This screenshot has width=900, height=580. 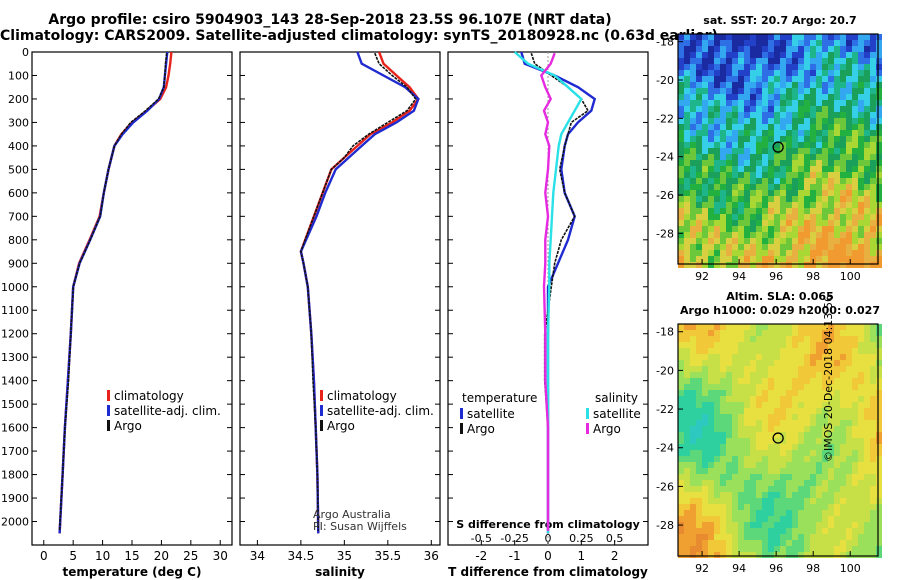 What do you see at coordinates (739, 276) in the screenshot?
I see `sst-x-tick-label: 94` at bounding box center [739, 276].